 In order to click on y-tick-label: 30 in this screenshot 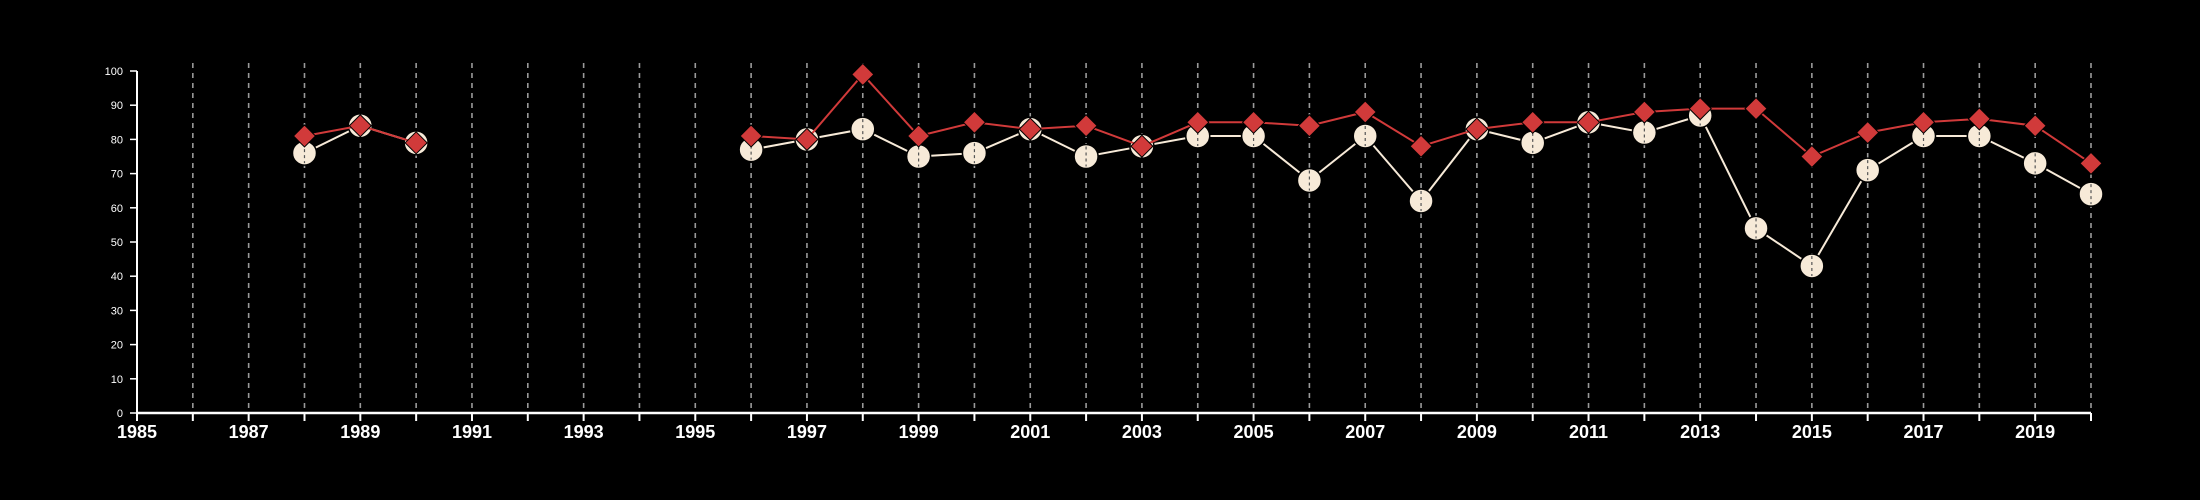, I will do `click(117, 311)`.